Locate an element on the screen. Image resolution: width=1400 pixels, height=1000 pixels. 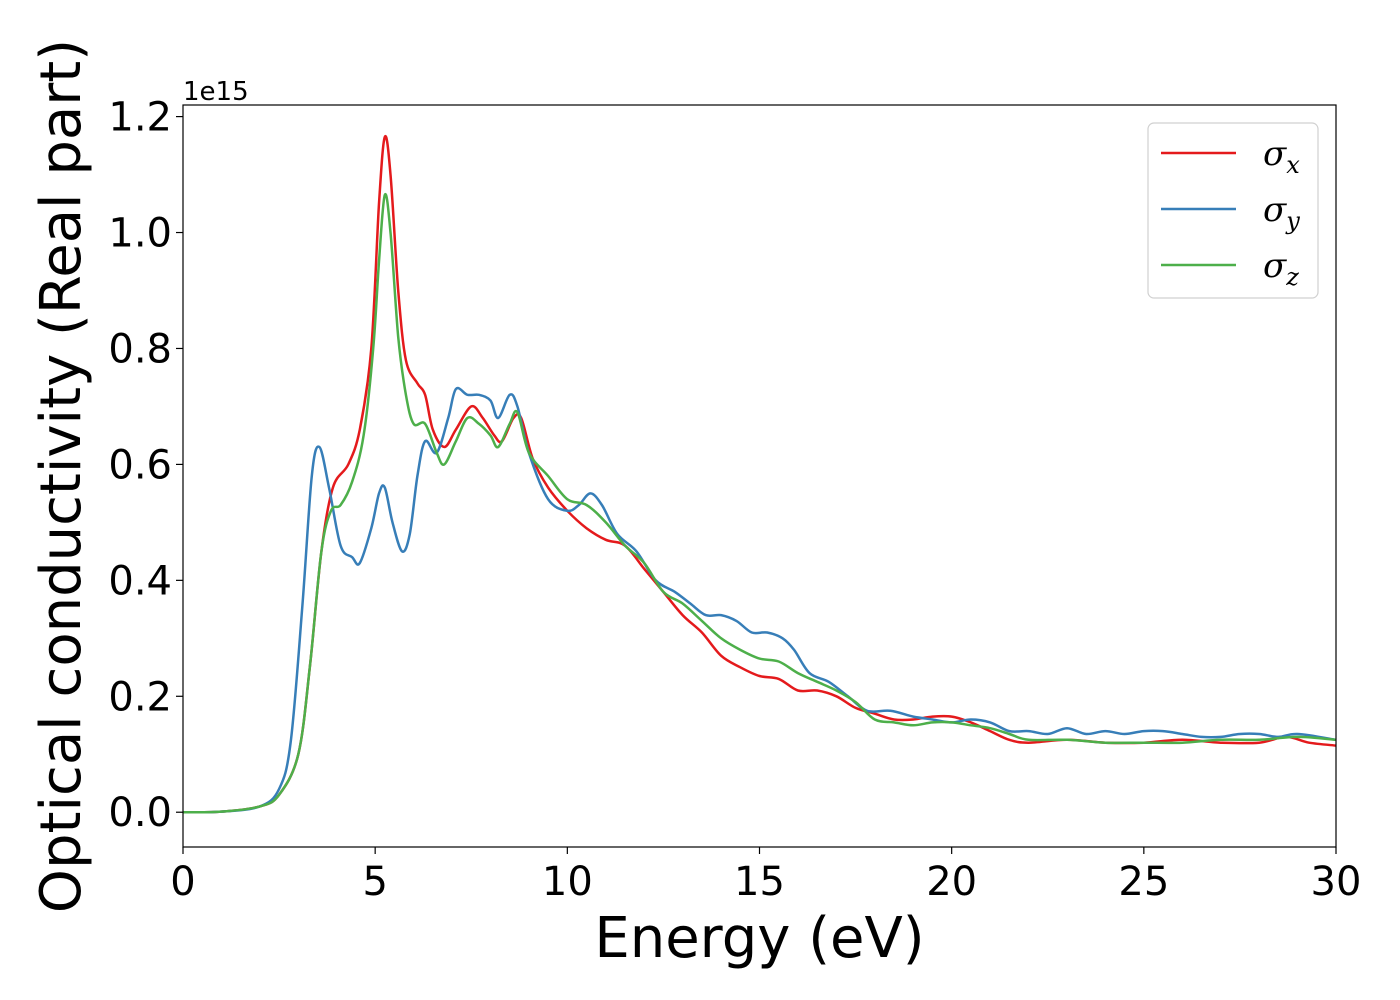
y-axis-label: Optical conductivity (Real part) is located at coordinates (61, 476).